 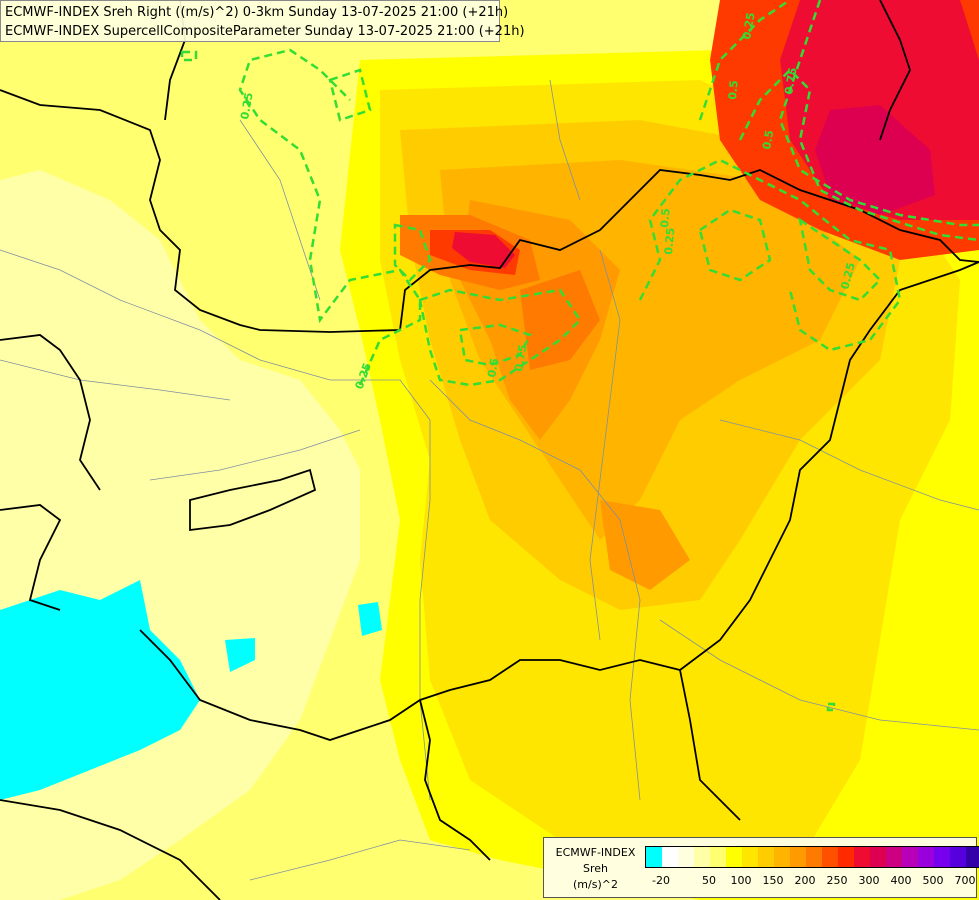 What do you see at coordinates (710, 745) in the screenshot?
I see `border-h` at bounding box center [710, 745].